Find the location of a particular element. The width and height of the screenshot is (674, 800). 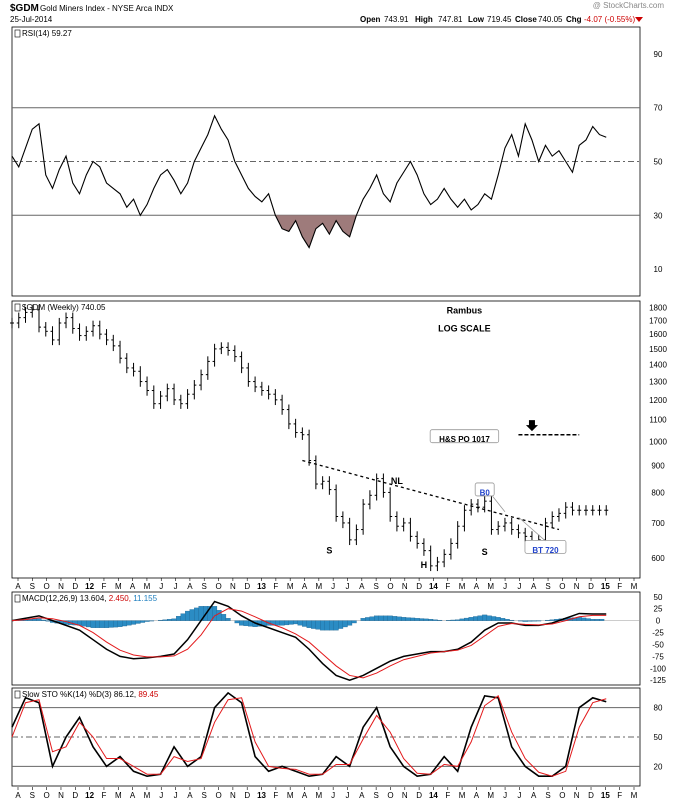

price-xtick-label: 15 is located at coordinates (605, 586).